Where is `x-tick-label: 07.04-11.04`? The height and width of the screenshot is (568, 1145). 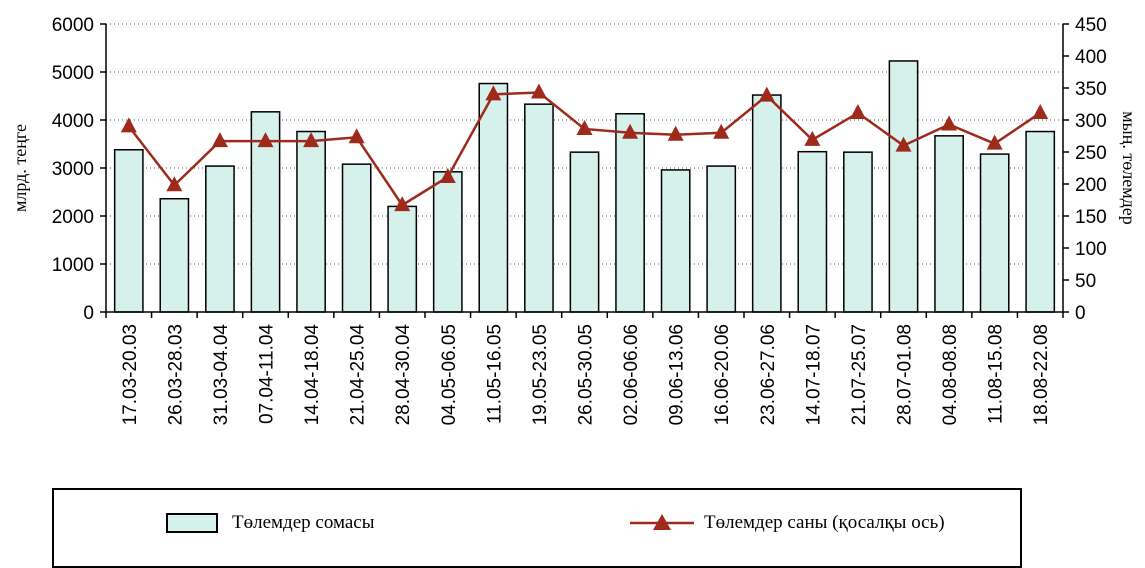
x-tick-label: 07.04-11.04 is located at coordinates (267, 374).